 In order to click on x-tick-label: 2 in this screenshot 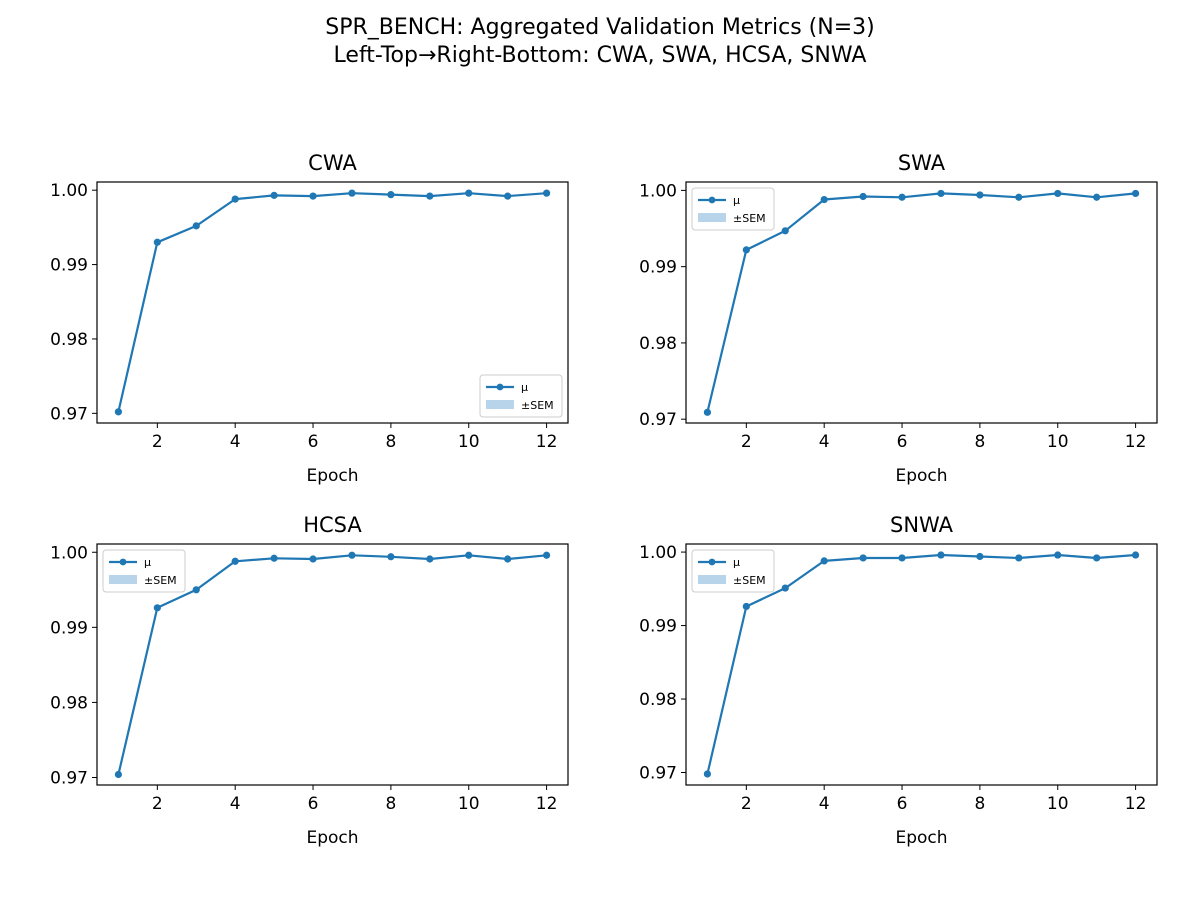, I will do `click(157, 442)`.